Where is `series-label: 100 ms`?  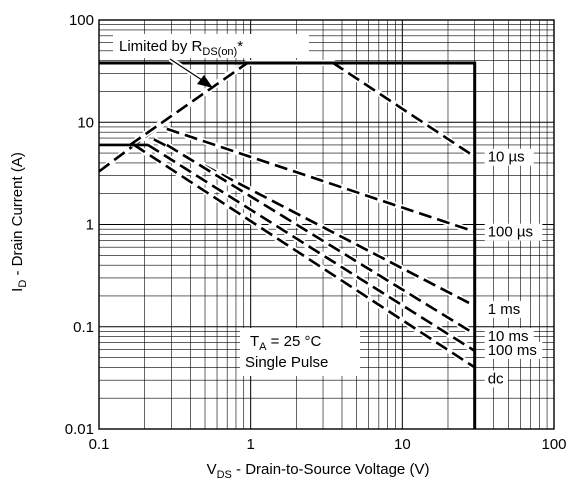
series-label: 100 ms is located at coordinates (512, 350).